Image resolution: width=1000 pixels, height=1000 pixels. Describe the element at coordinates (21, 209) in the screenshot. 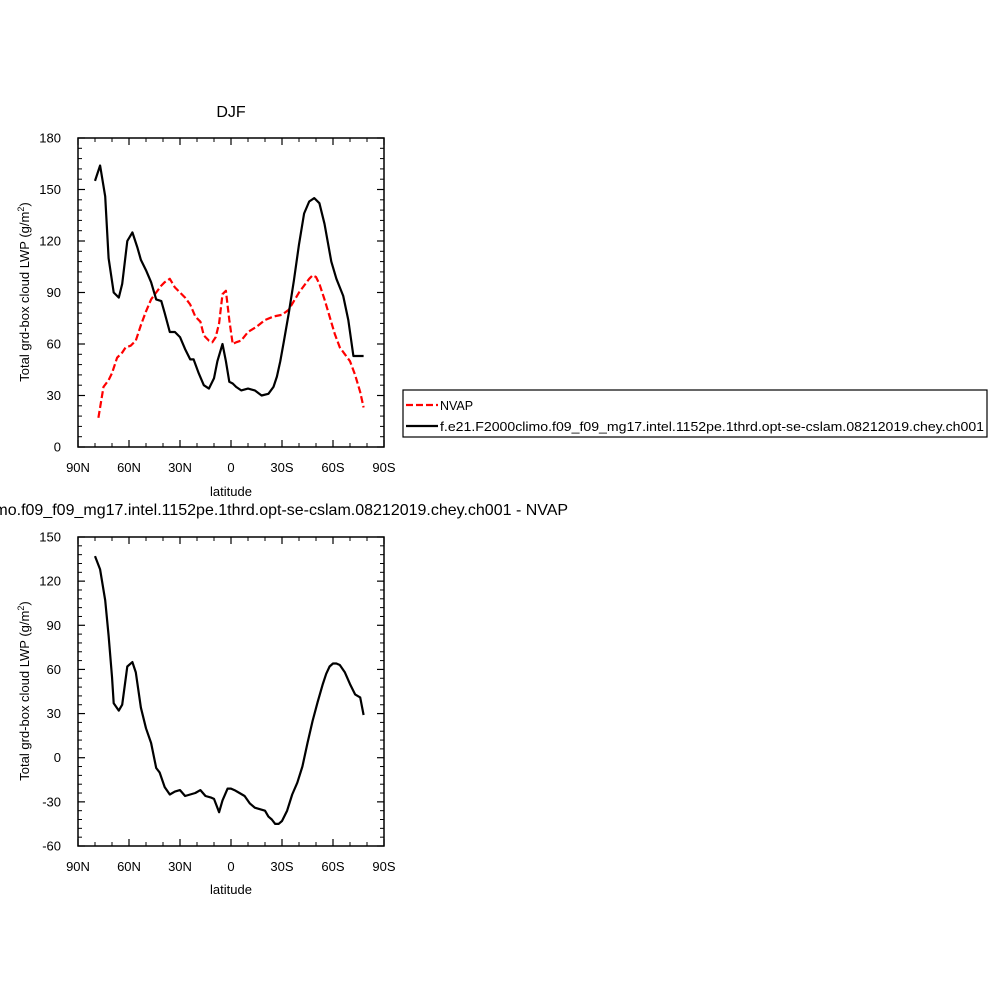

I see `chart-1-y-axis-label-sup: 2` at that location.